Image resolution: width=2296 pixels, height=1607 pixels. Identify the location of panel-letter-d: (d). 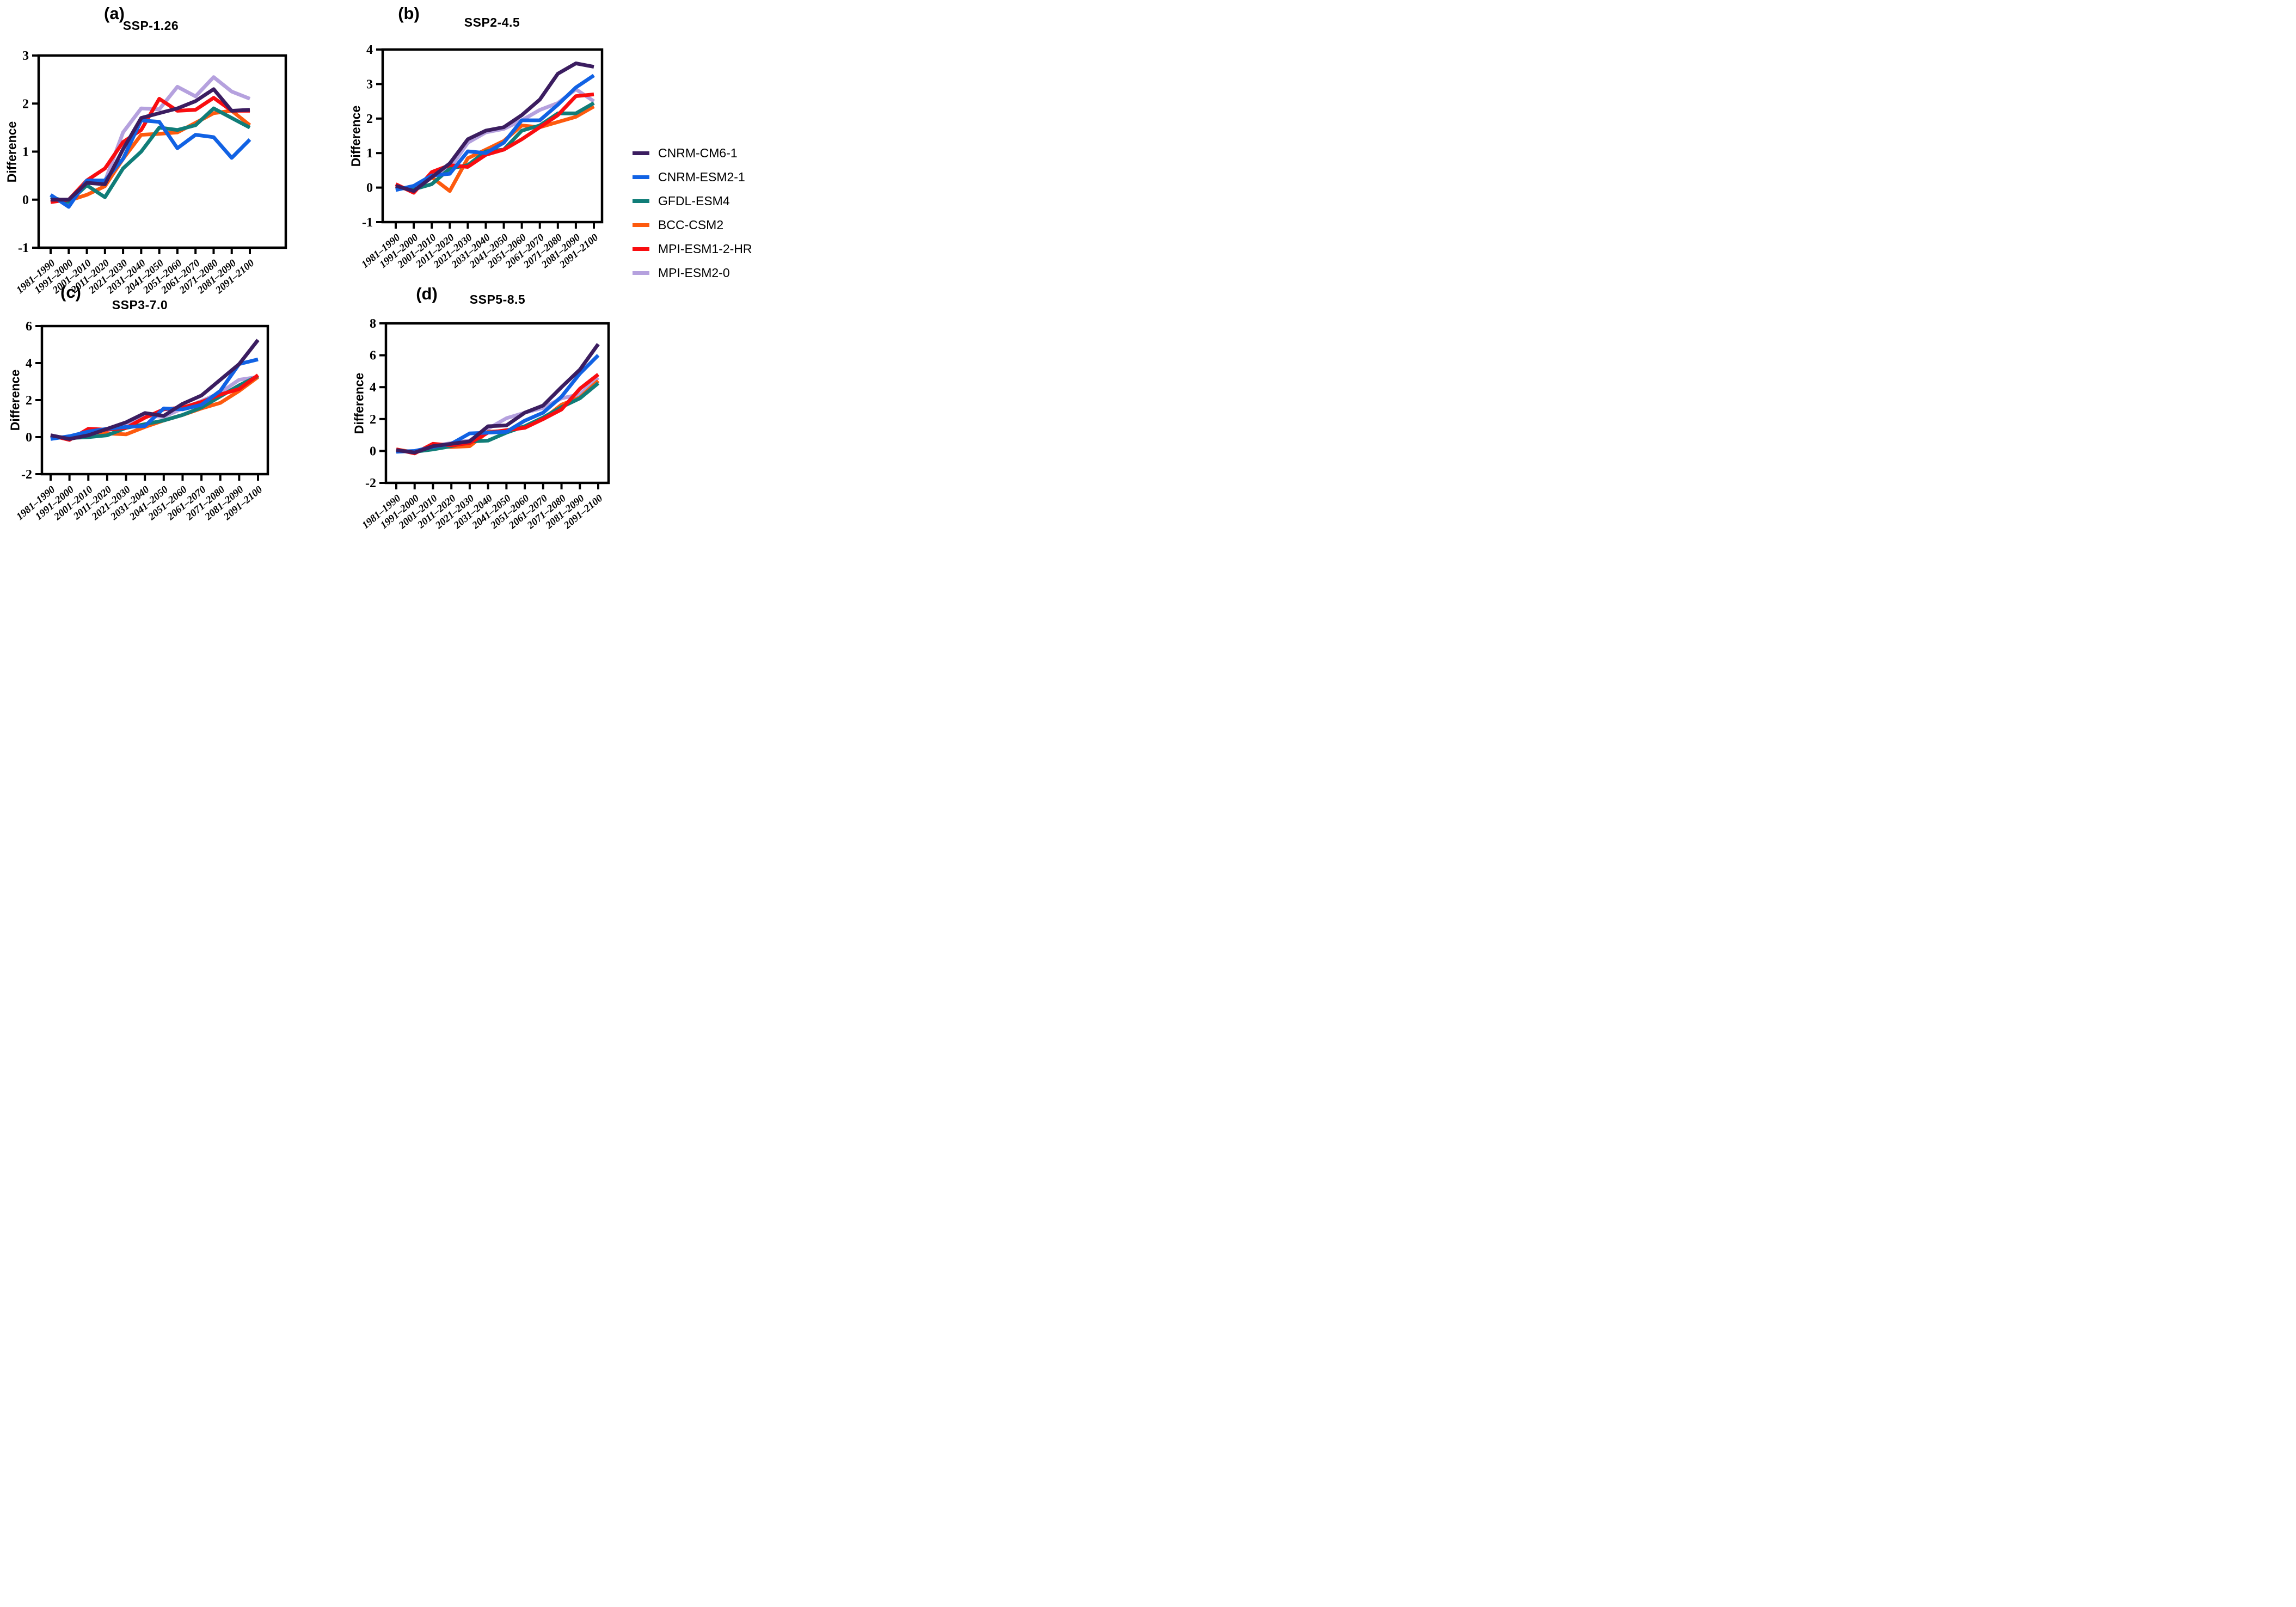
(427, 293).